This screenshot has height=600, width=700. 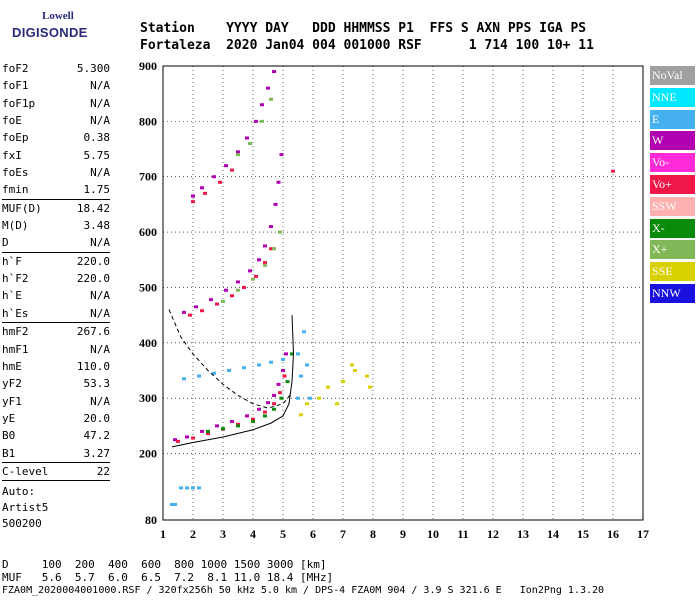 What do you see at coordinates (97, 138) in the screenshot?
I see `param-value: 0.38` at bounding box center [97, 138].